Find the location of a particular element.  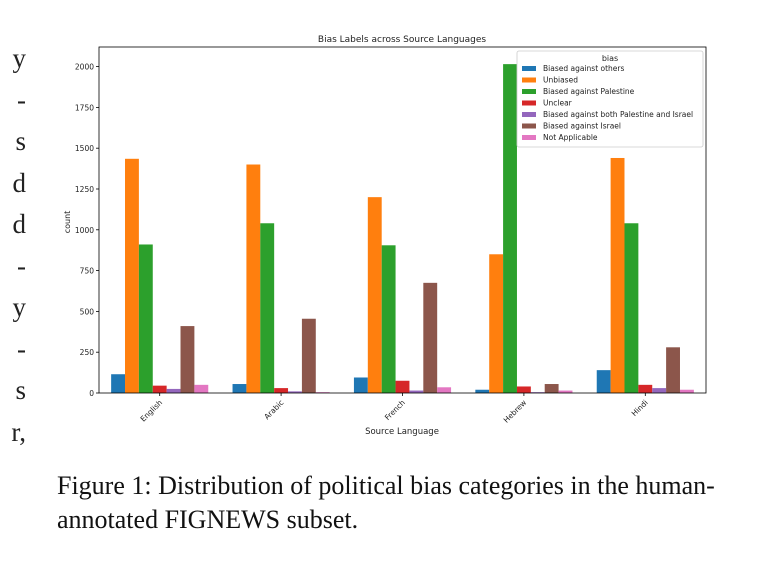

y-tick-label: 0 is located at coordinates (91, 393).